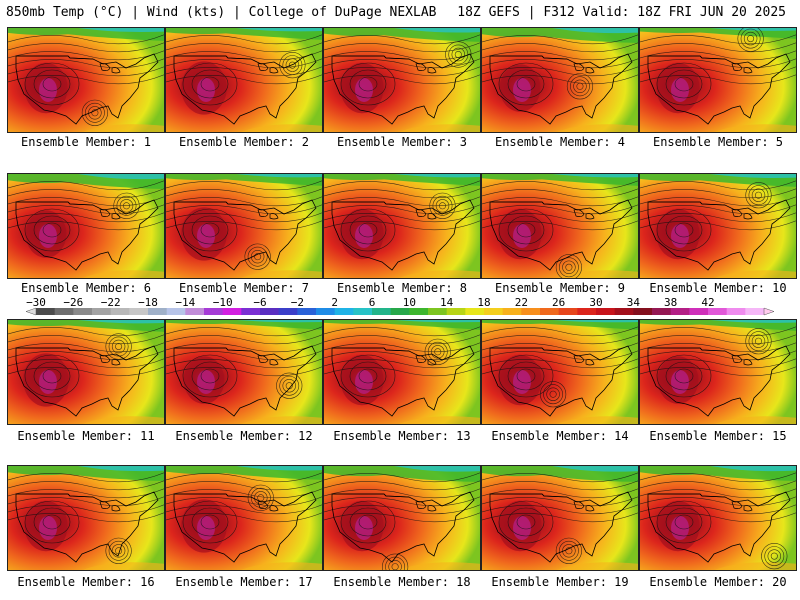 This screenshot has width=800, height=600. I want to click on ensemble-member-label: Ensemble Member: 17, so click(244, 582).